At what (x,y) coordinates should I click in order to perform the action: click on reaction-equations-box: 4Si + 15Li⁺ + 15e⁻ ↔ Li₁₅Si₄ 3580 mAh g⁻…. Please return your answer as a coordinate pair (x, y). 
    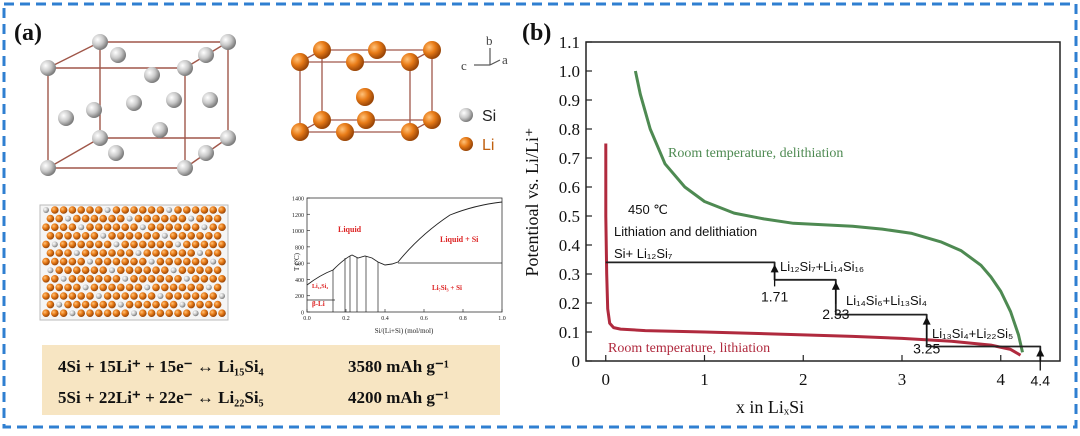
    Looking at the image, I should click on (271, 380).